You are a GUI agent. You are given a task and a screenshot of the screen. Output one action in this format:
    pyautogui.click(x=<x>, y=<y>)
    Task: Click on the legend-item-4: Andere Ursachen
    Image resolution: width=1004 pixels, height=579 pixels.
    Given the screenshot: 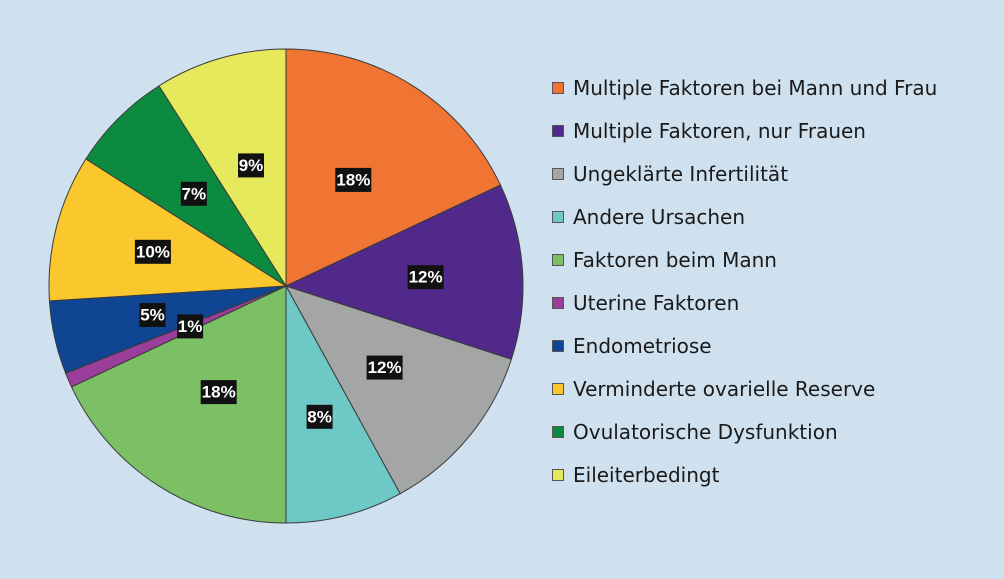 What is the action you would take?
    pyautogui.click(x=744, y=216)
    